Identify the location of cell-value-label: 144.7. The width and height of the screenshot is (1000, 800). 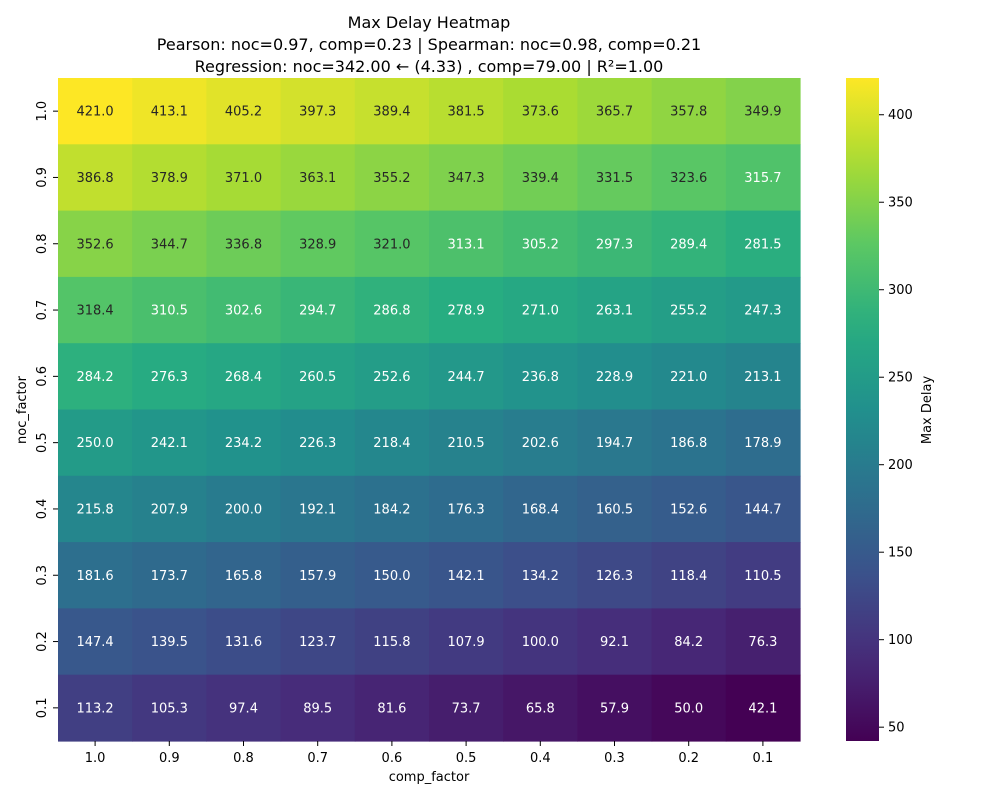
(762, 509).